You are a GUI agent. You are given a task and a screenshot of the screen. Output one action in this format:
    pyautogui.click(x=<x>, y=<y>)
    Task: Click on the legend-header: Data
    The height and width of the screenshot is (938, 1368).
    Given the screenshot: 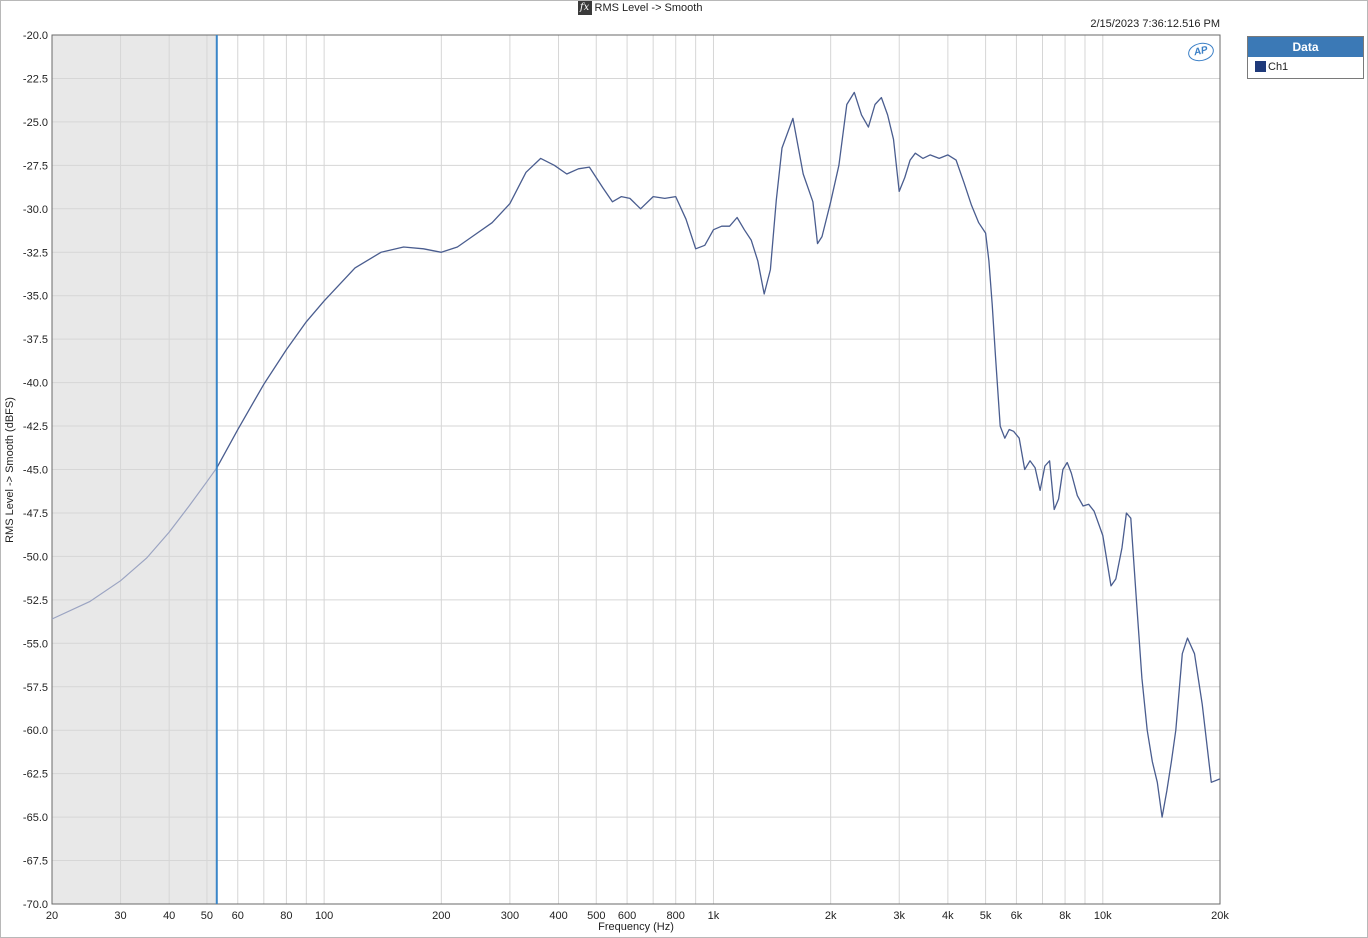 What is the action you would take?
    pyautogui.click(x=1305, y=47)
    